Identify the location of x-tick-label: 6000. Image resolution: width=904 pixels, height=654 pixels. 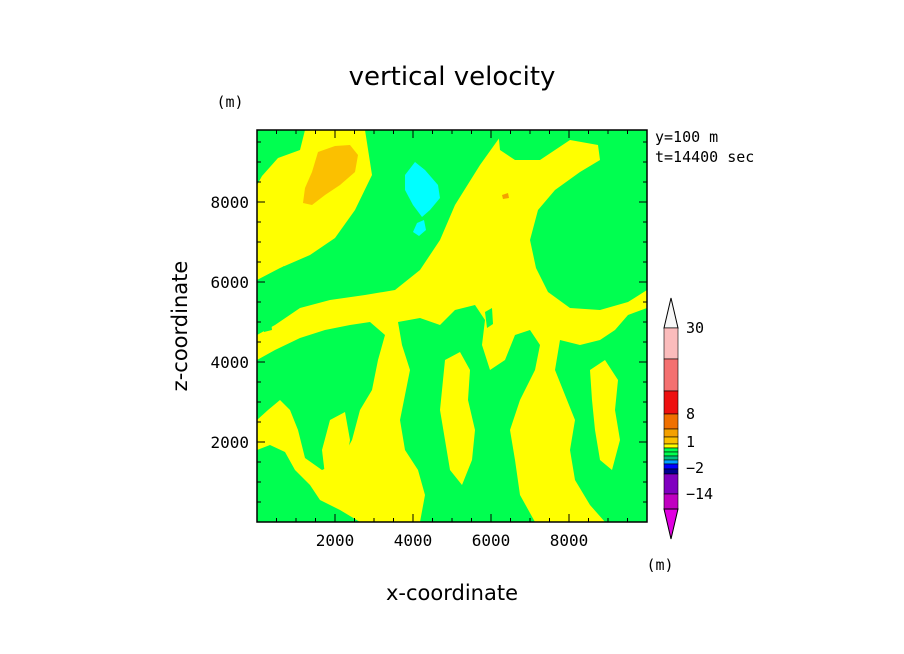
(491, 540).